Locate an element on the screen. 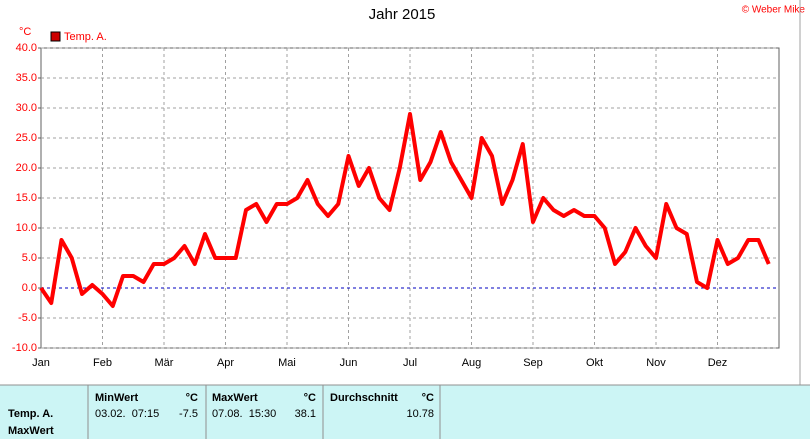 Image resolution: width=810 pixels, height=439 pixels. row-label: MaxWert is located at coordinates (31, 431).